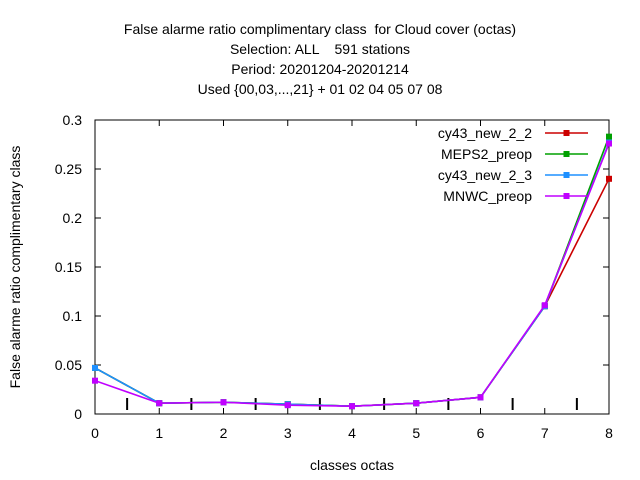 The height and width of the screenshot is (480, 640). I want to click on y-tick-label: 0.05, so click(68, 365).